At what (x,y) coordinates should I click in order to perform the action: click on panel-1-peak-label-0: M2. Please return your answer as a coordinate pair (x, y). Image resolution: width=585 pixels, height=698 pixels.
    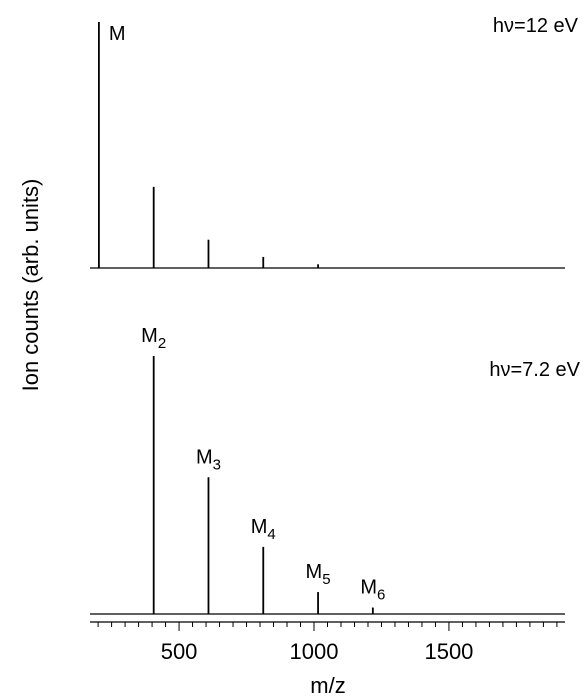
    Looking at the image, I should click on (153, 338).